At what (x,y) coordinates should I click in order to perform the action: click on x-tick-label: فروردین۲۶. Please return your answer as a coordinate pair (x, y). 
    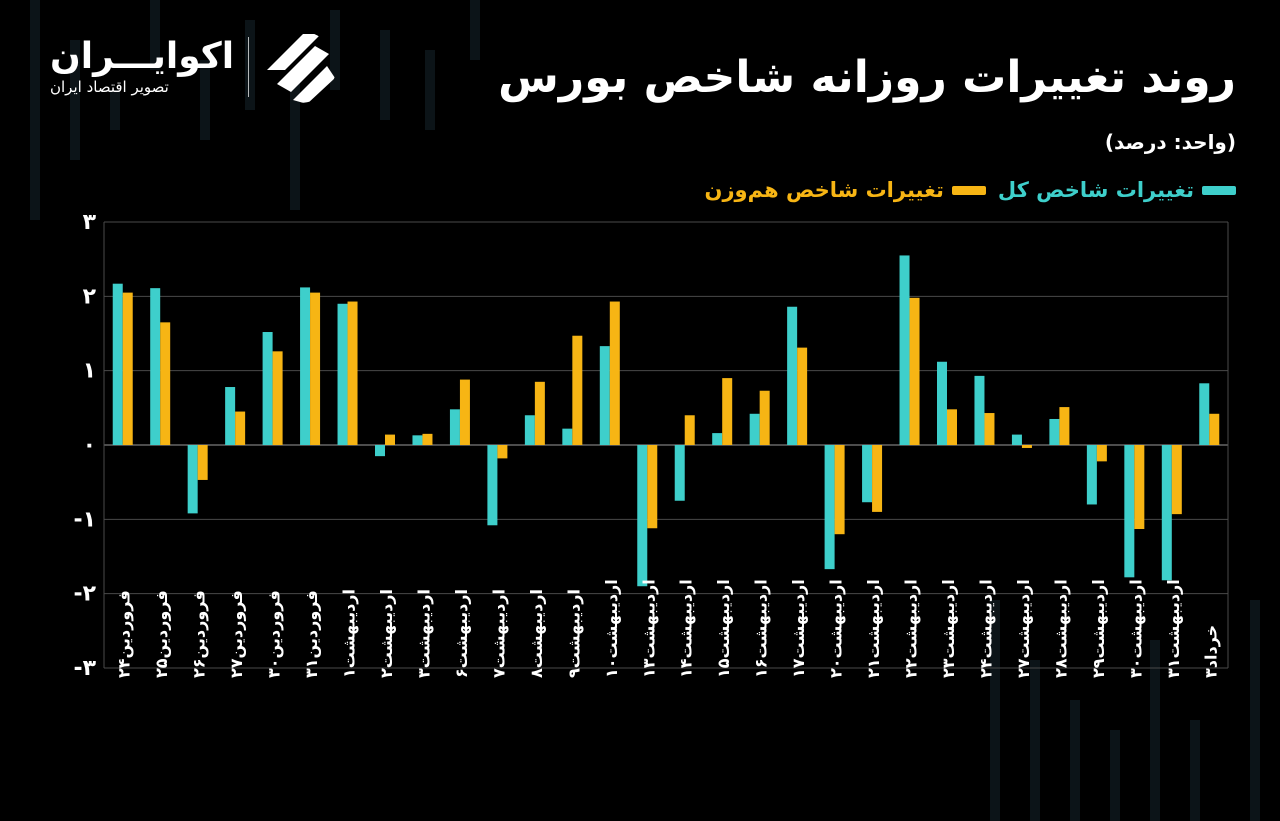
    Looking at the image, I should click on (199, 634).